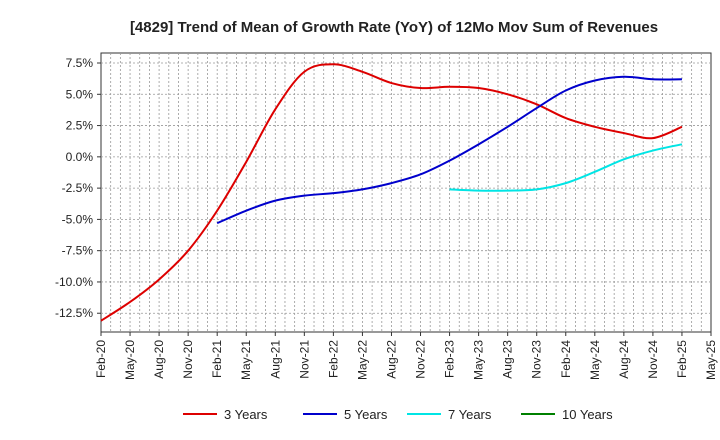 This screenshot has width=720, height=440. Describe the element at coordinates (78, 251) in the screenshot. I see `y-tick-label: -7.5%` at that location.